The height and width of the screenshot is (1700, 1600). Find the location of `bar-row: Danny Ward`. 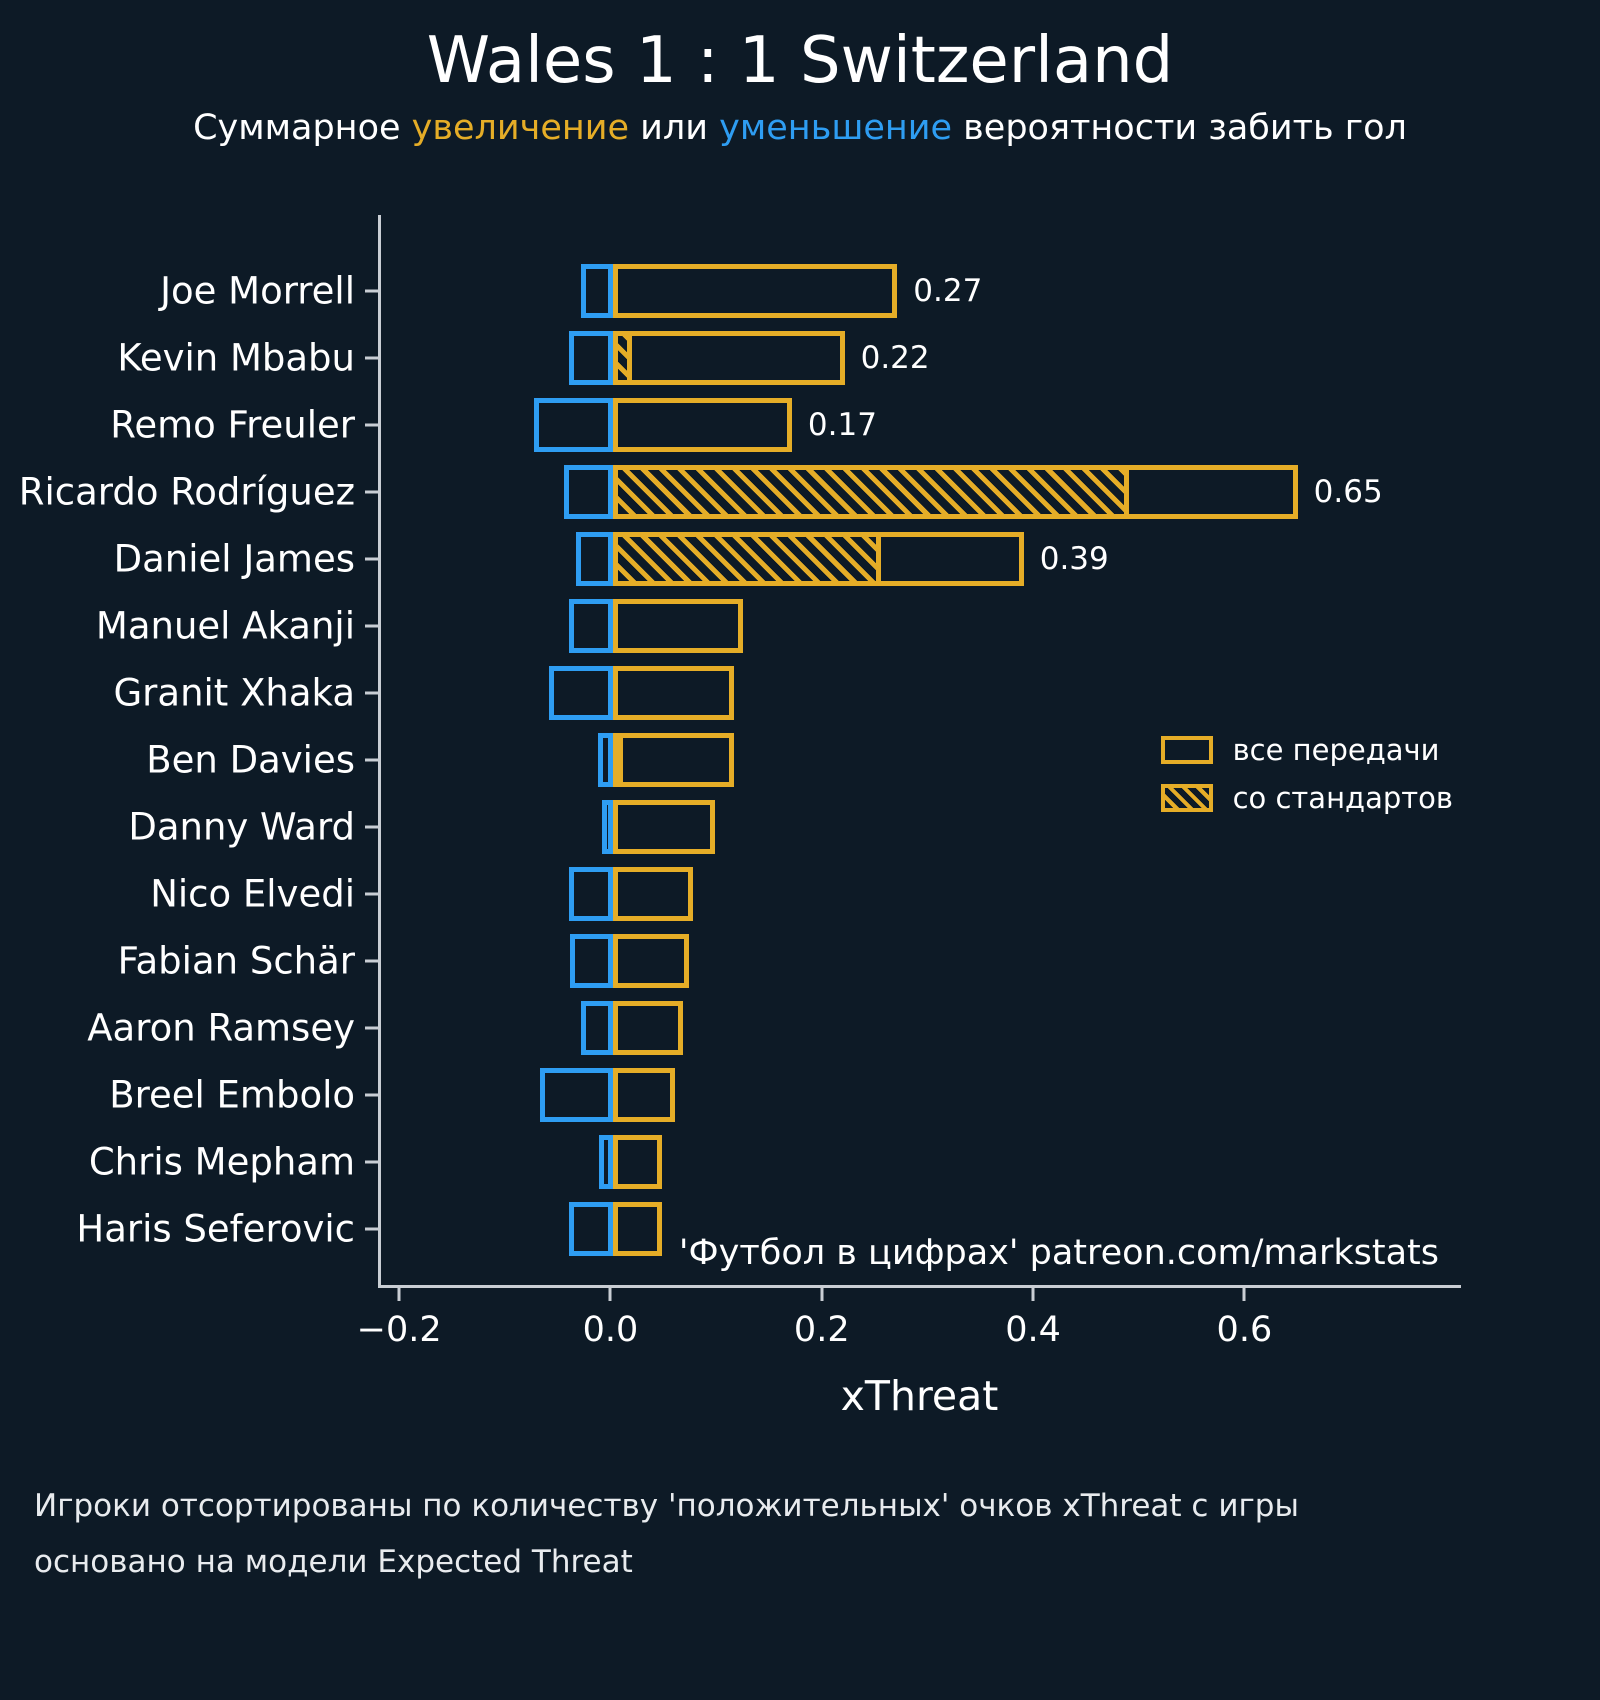

bar-row: Danny Ward is located at coordinates (794, 826).